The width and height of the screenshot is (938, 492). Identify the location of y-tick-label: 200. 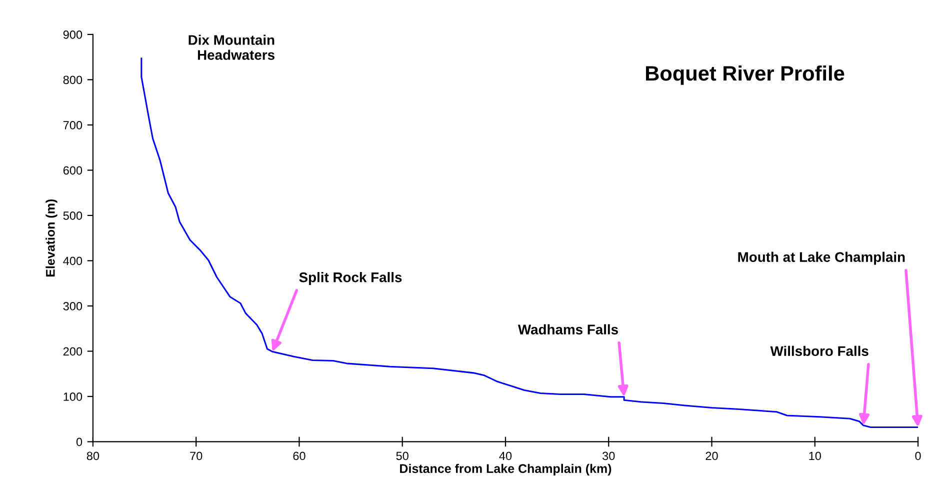
(72, 351).